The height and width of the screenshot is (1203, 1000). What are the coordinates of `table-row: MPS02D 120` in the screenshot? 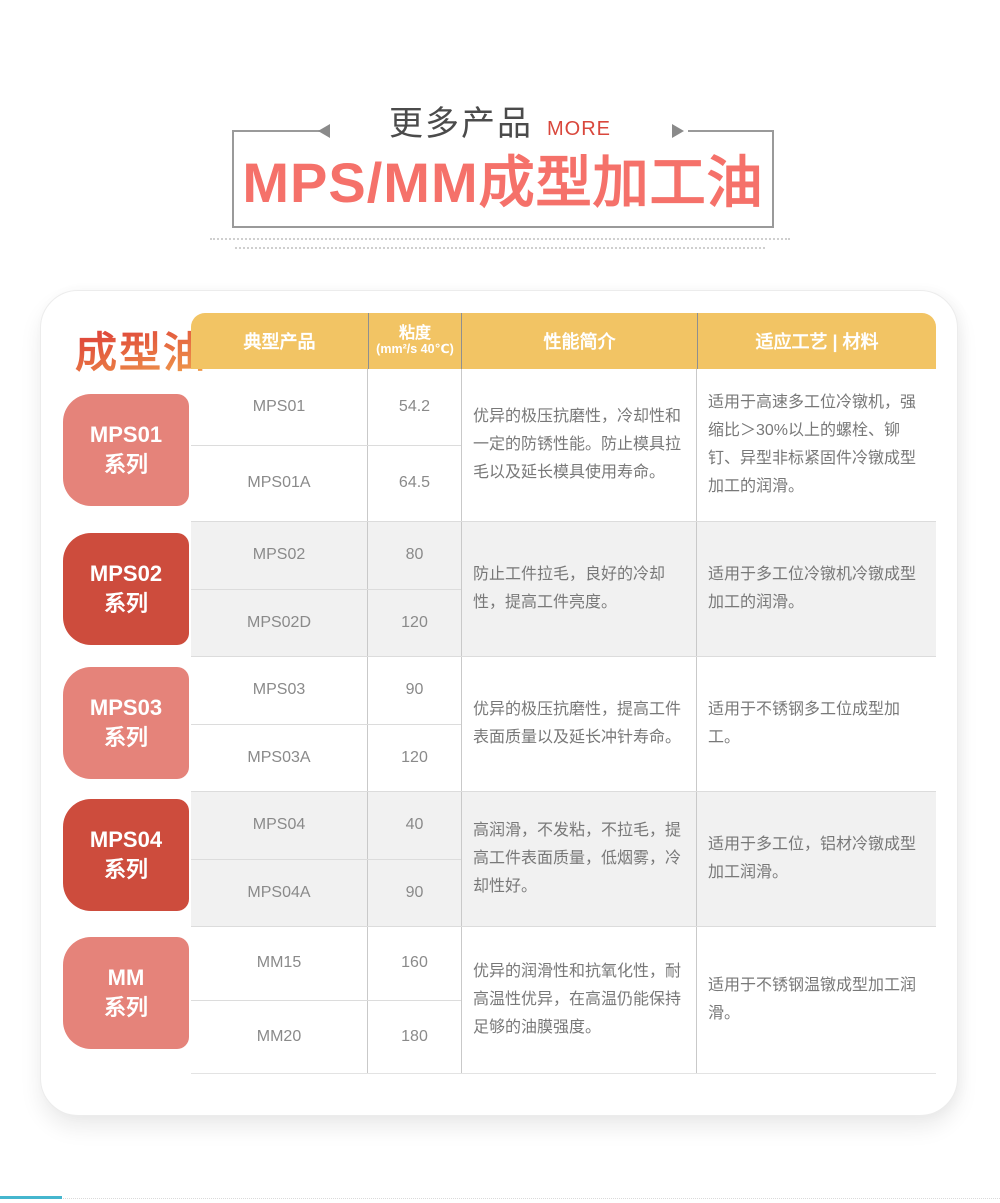 It's located at (326, 622).